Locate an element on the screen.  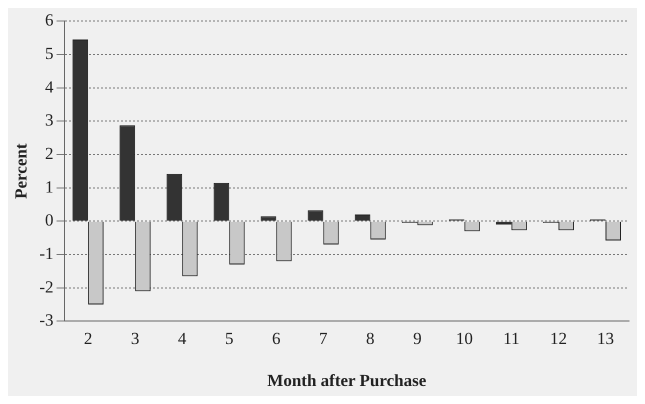
x-tick-label: 3 is located at coordinates (135, 338).